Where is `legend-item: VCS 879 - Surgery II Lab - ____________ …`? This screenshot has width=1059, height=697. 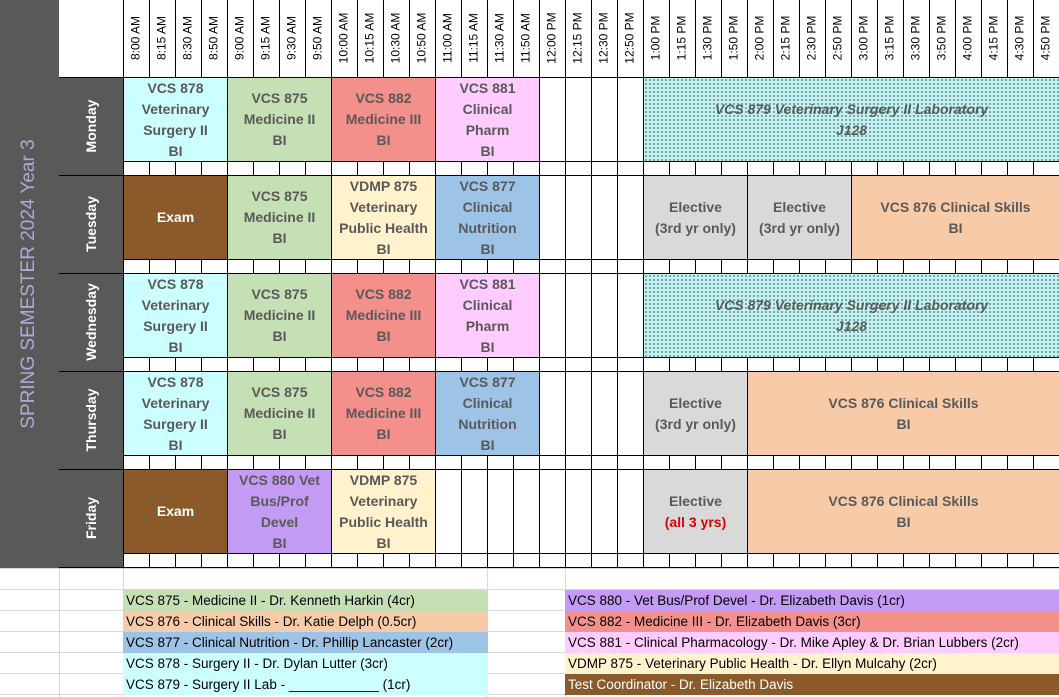
legend-item: VCS 879 - Surgery II Lab - ____________ … is located at coordinates (305, 684).